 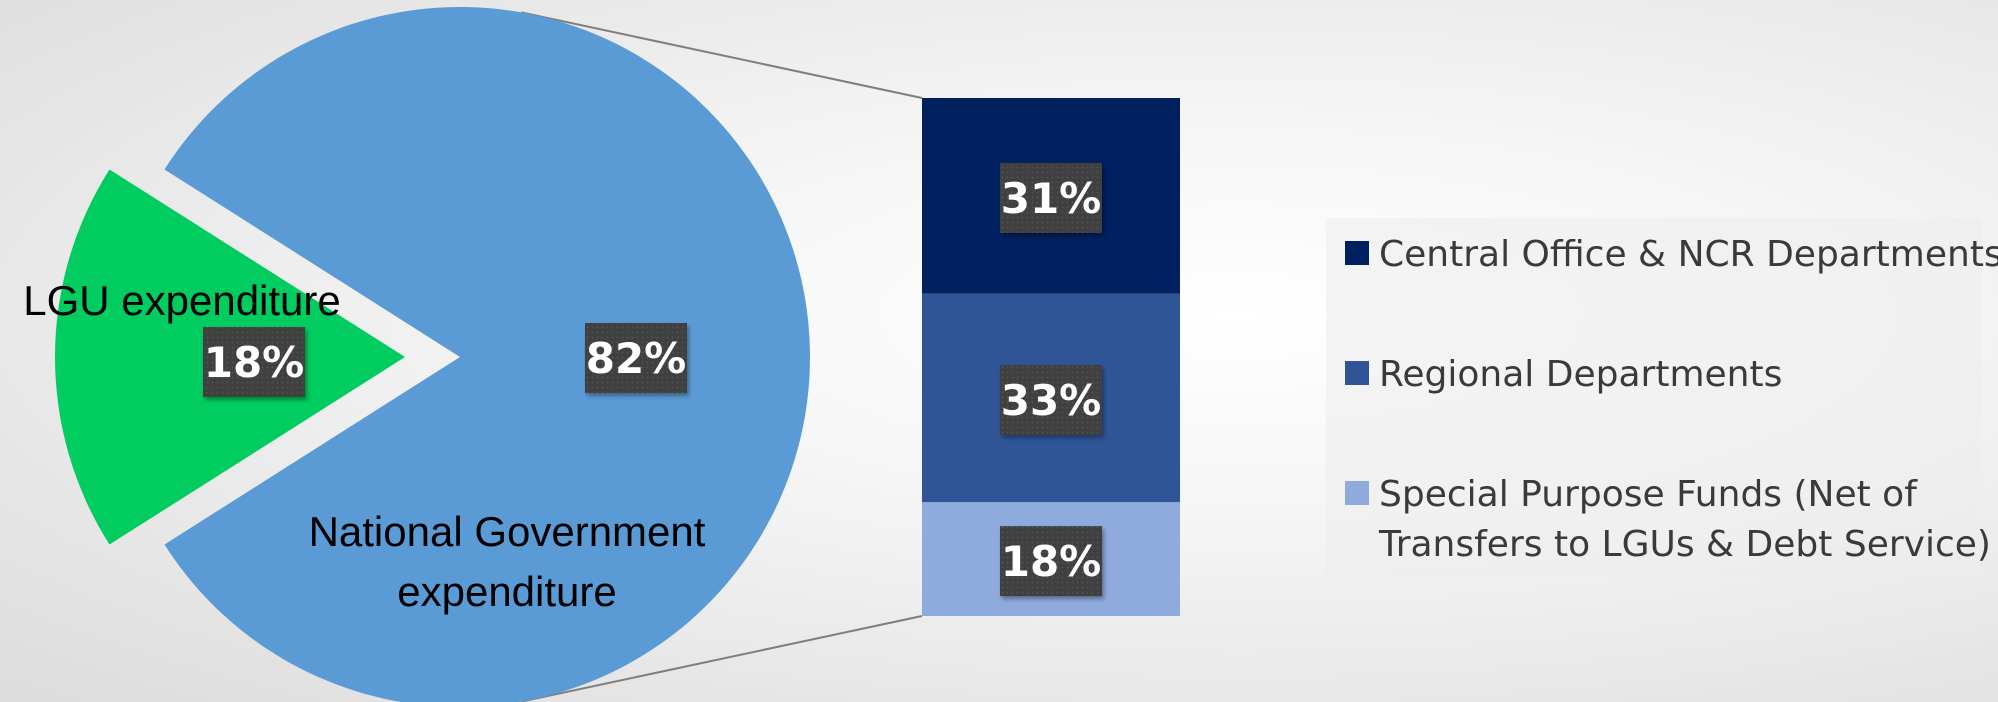 I want to click on bar-value-label-special-purpose-funds-net-of-transfers-to-lgus-debt-service: 18%, so click(x=1051, y=561).